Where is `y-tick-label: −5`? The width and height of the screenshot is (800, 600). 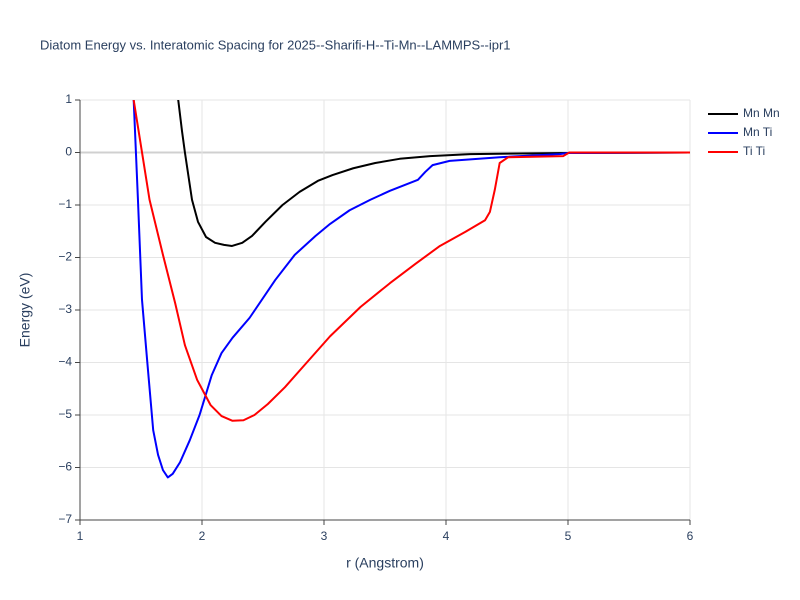
y-tick-label: −5 is located at coordinates (65, 414).